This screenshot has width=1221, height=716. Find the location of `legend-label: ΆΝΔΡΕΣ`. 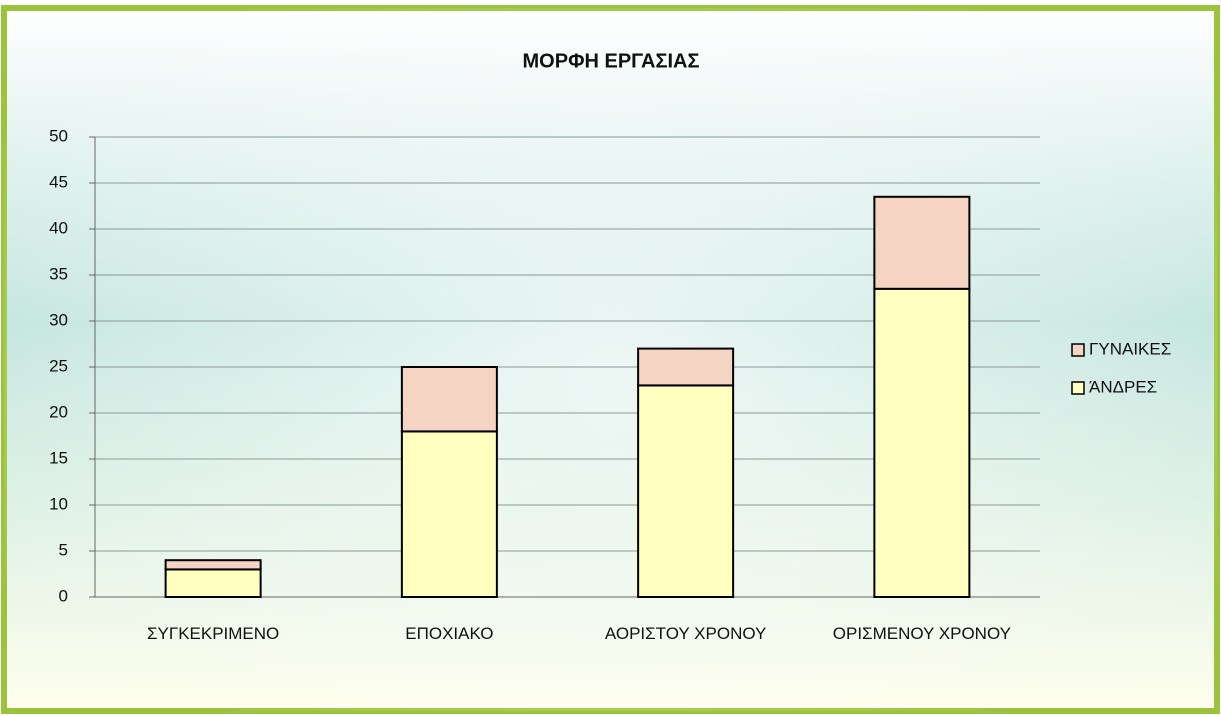

legend-label: ΆΝΔΡΕΣ is located at coordinates (1123, 386).